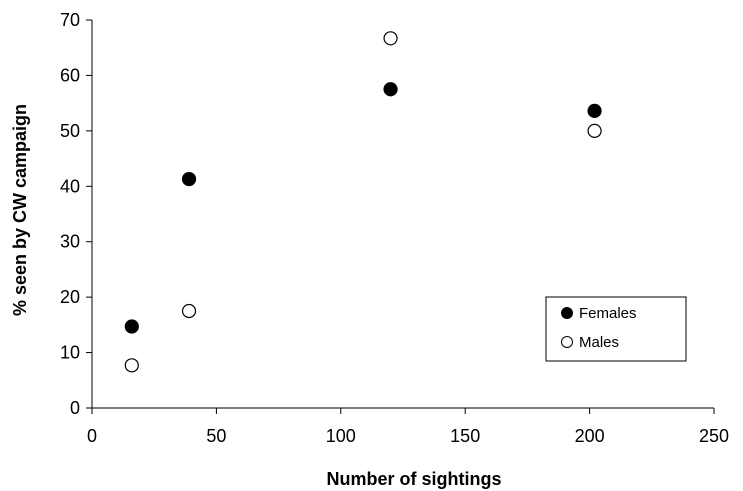 Image resolution: width=743 pixels, height=491 pixels. Describe the element at coordinates (70, 186) in the screenshot. I see `y-tick-label: 40` at that location.